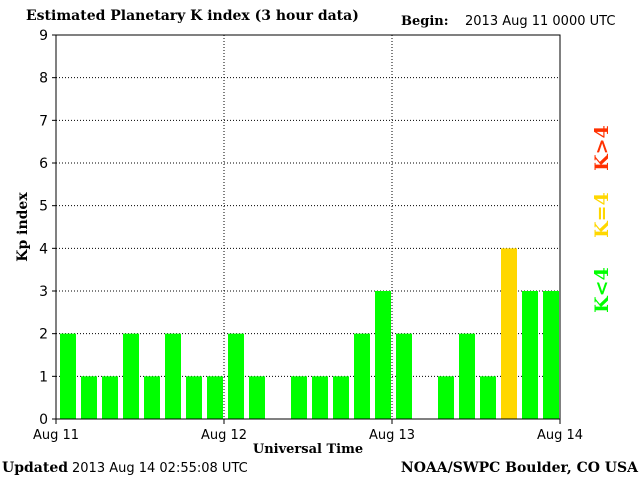 Image resolution: width=640 pixels, height=480 pixels. What do you see at coordinates (43, 377) in the screenshot?
I see `y-tick-label: 1` at bounding box center [43, 377].